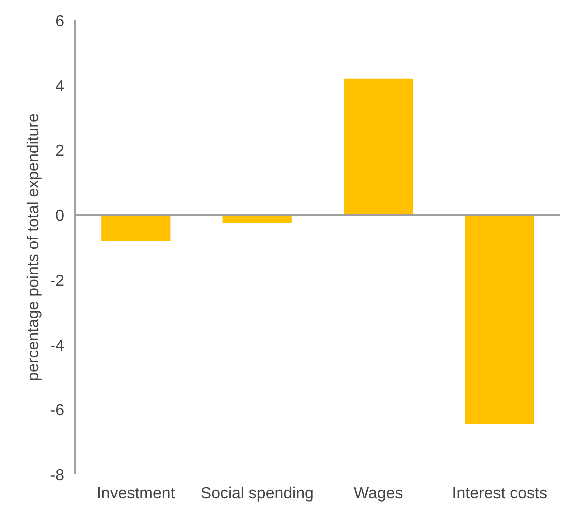  What do you see at coordinates (136, 494) in the screenshot?
I see `x-tick-label: Investment` at bounding box center [136, 494].